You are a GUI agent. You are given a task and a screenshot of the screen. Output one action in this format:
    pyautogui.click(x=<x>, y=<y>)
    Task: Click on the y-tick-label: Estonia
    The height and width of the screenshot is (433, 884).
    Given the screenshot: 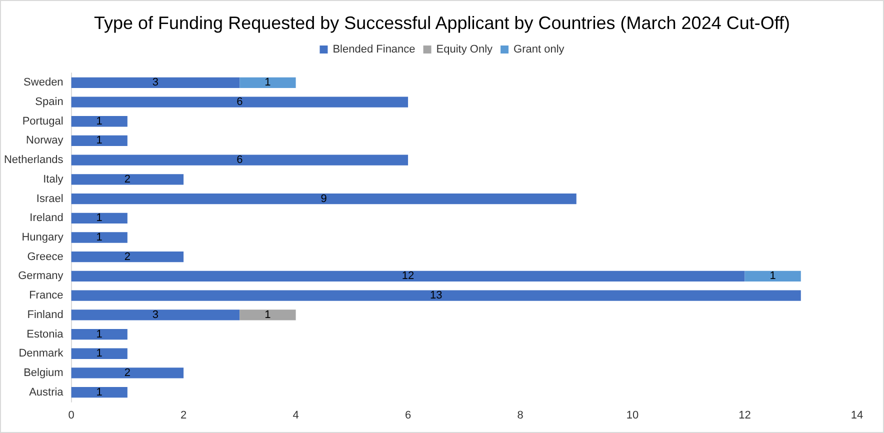 What is the action you would take?
    pyautogui.click(x=45, y=334)
    